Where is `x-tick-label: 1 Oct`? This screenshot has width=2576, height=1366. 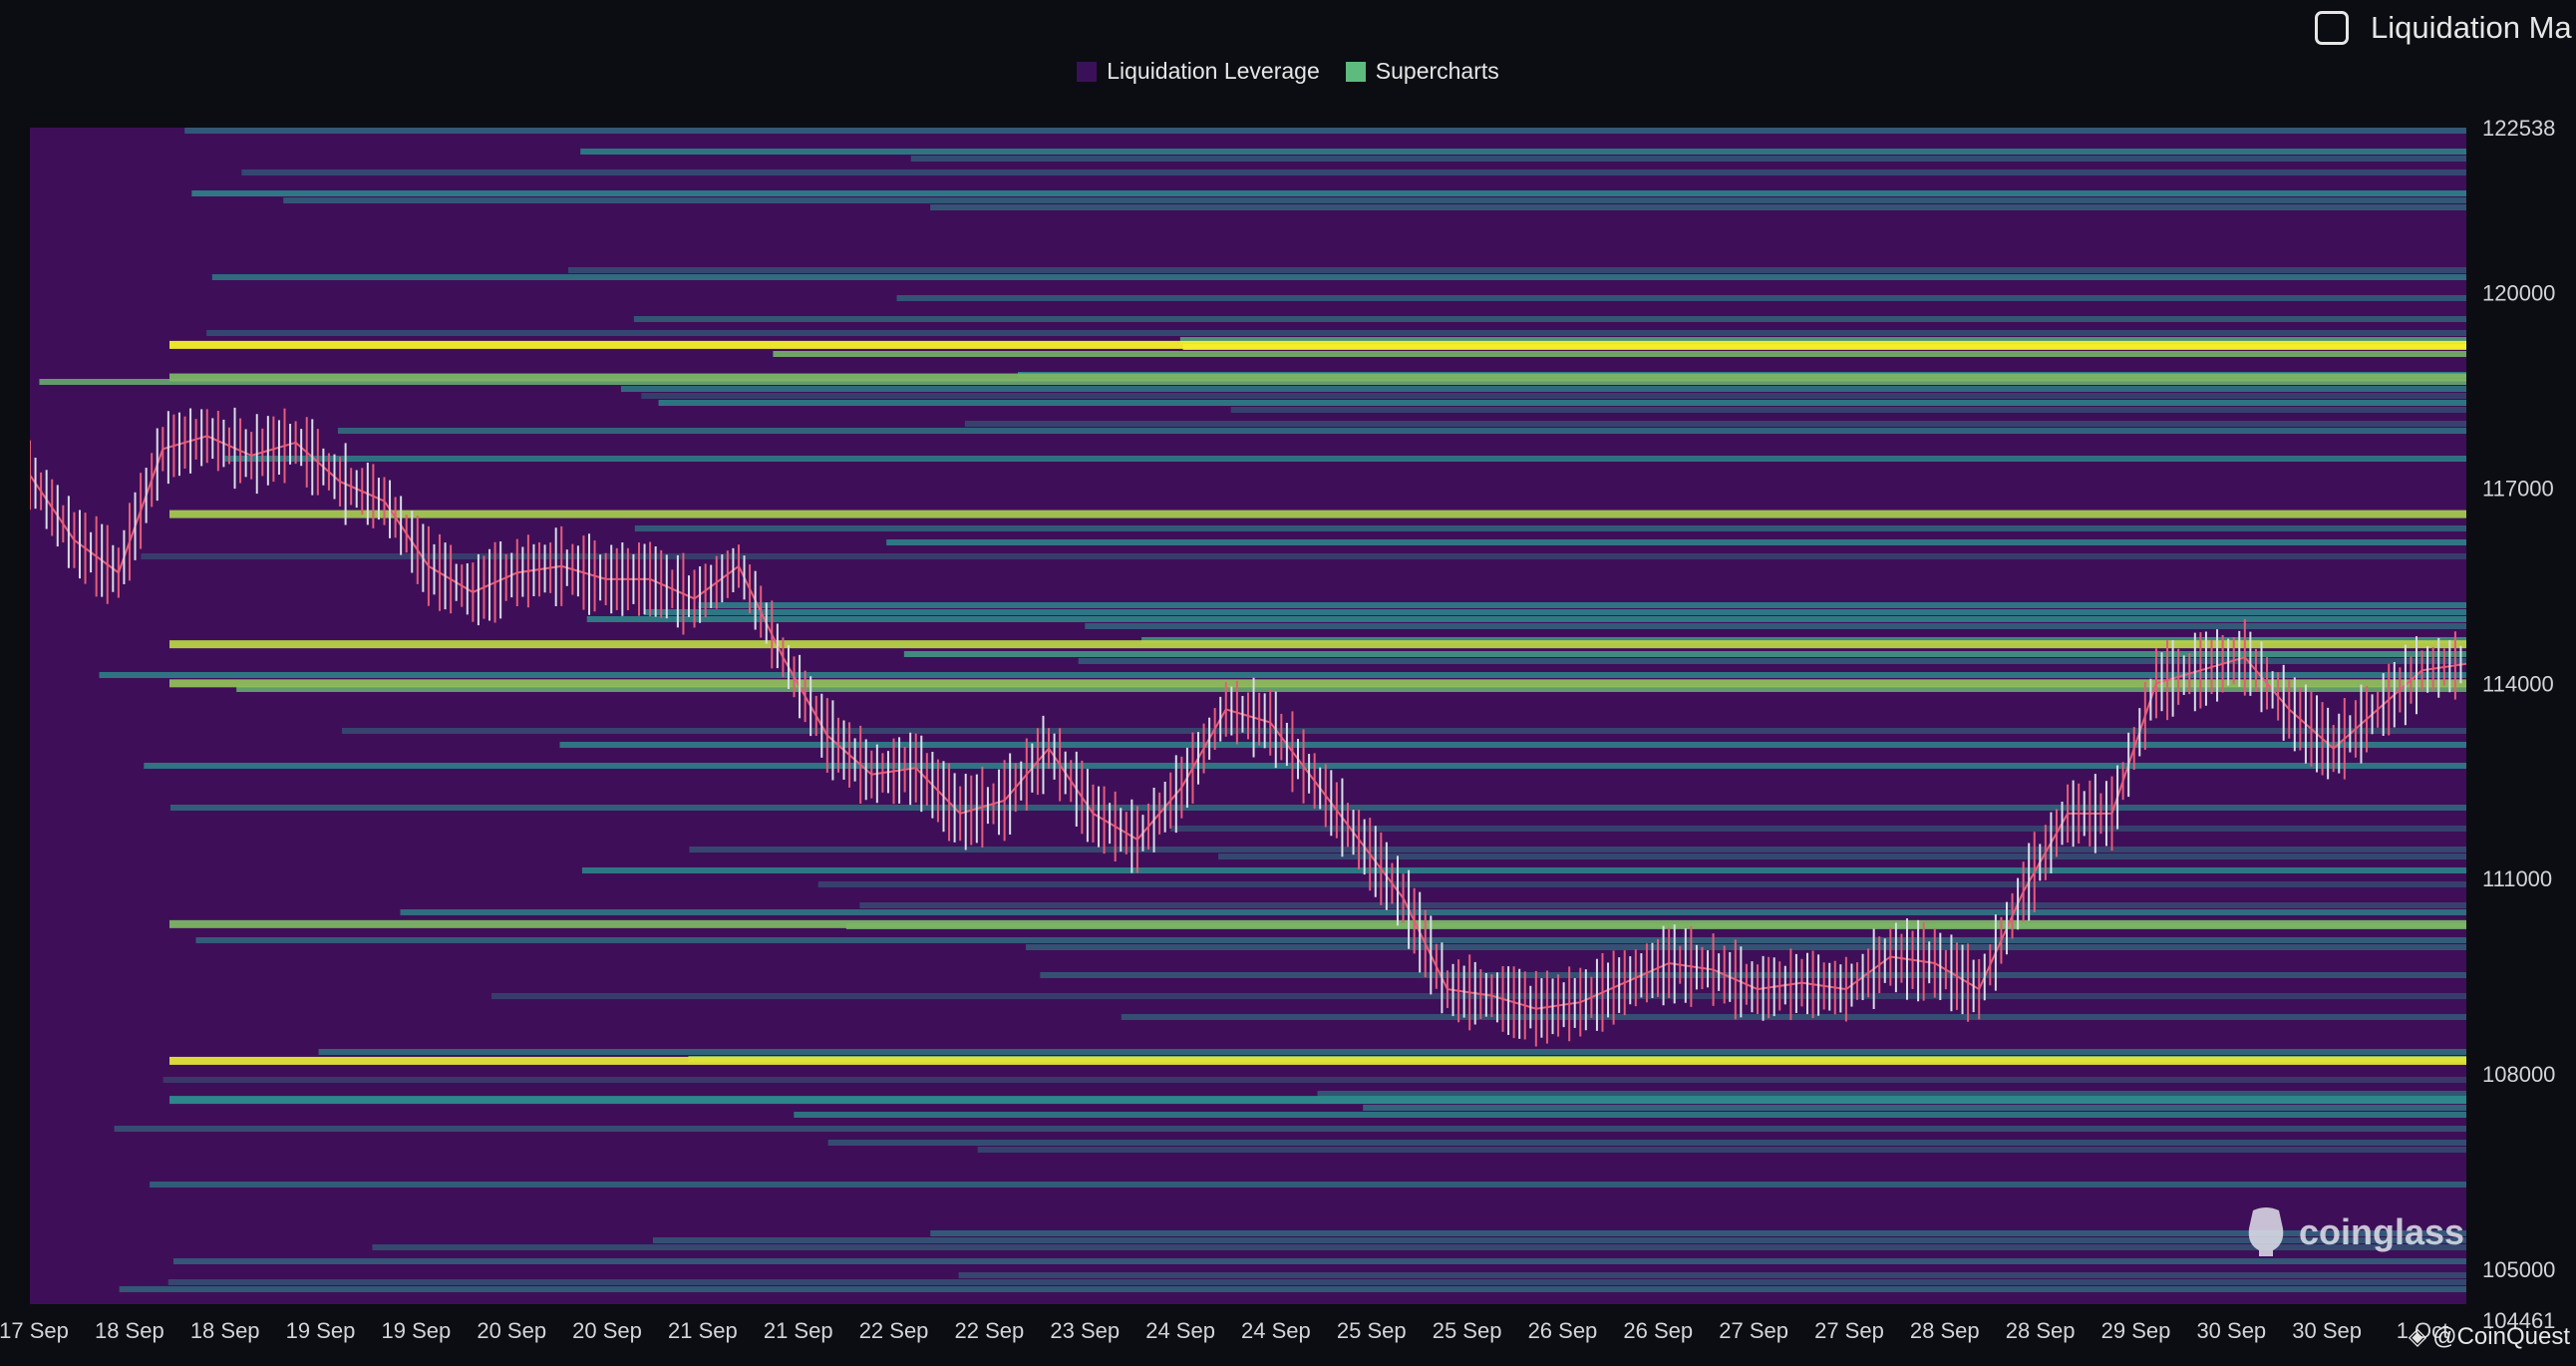
x-tick-label: 1 Oct is located at coordinates (2423, 1331).